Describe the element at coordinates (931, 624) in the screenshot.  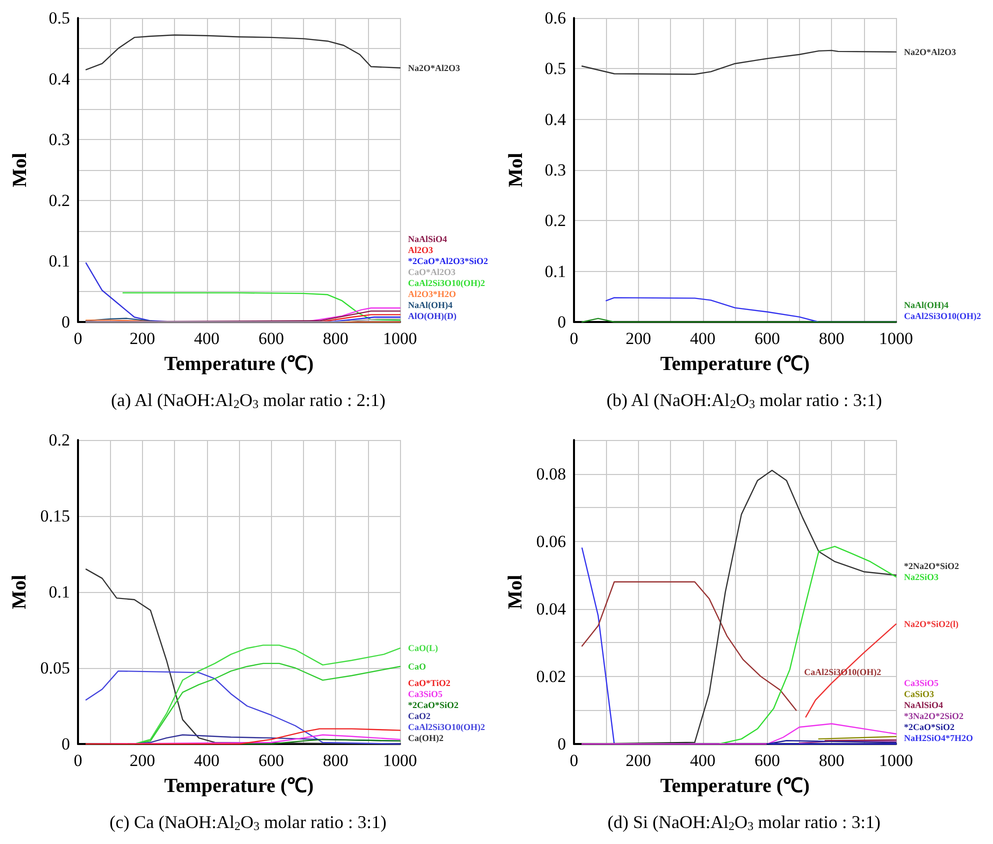
I see `series-label: Na2O*SiO2(l)` at that location.